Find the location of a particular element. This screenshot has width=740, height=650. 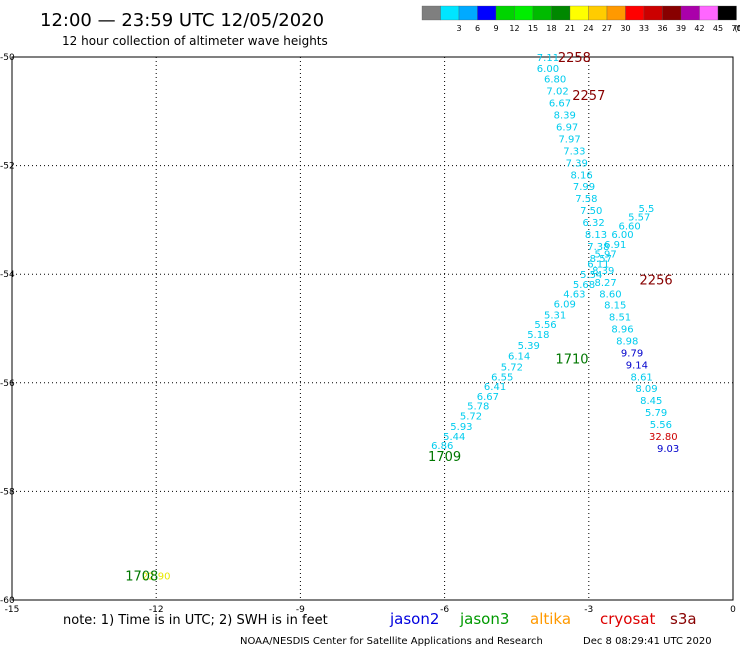

y-tick-label: -60 is located at coordinates (7, 601).